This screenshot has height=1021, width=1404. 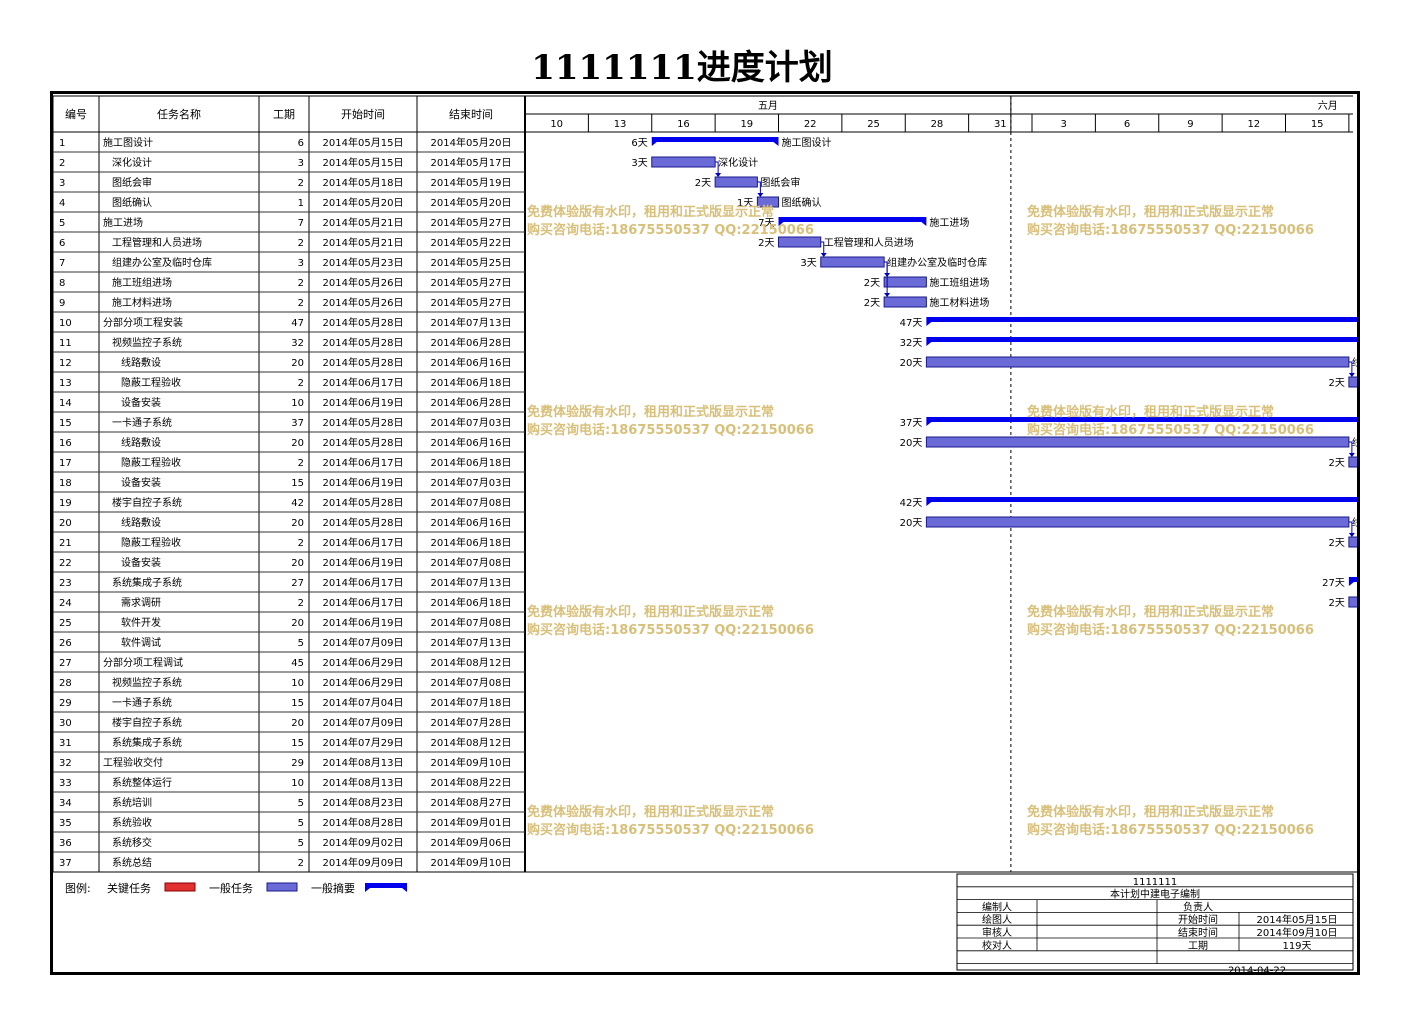 What do you see at coordinates (65, 743) in the screenshot?
I see `task-id-cell: 31` at bounding box center [65, 743].